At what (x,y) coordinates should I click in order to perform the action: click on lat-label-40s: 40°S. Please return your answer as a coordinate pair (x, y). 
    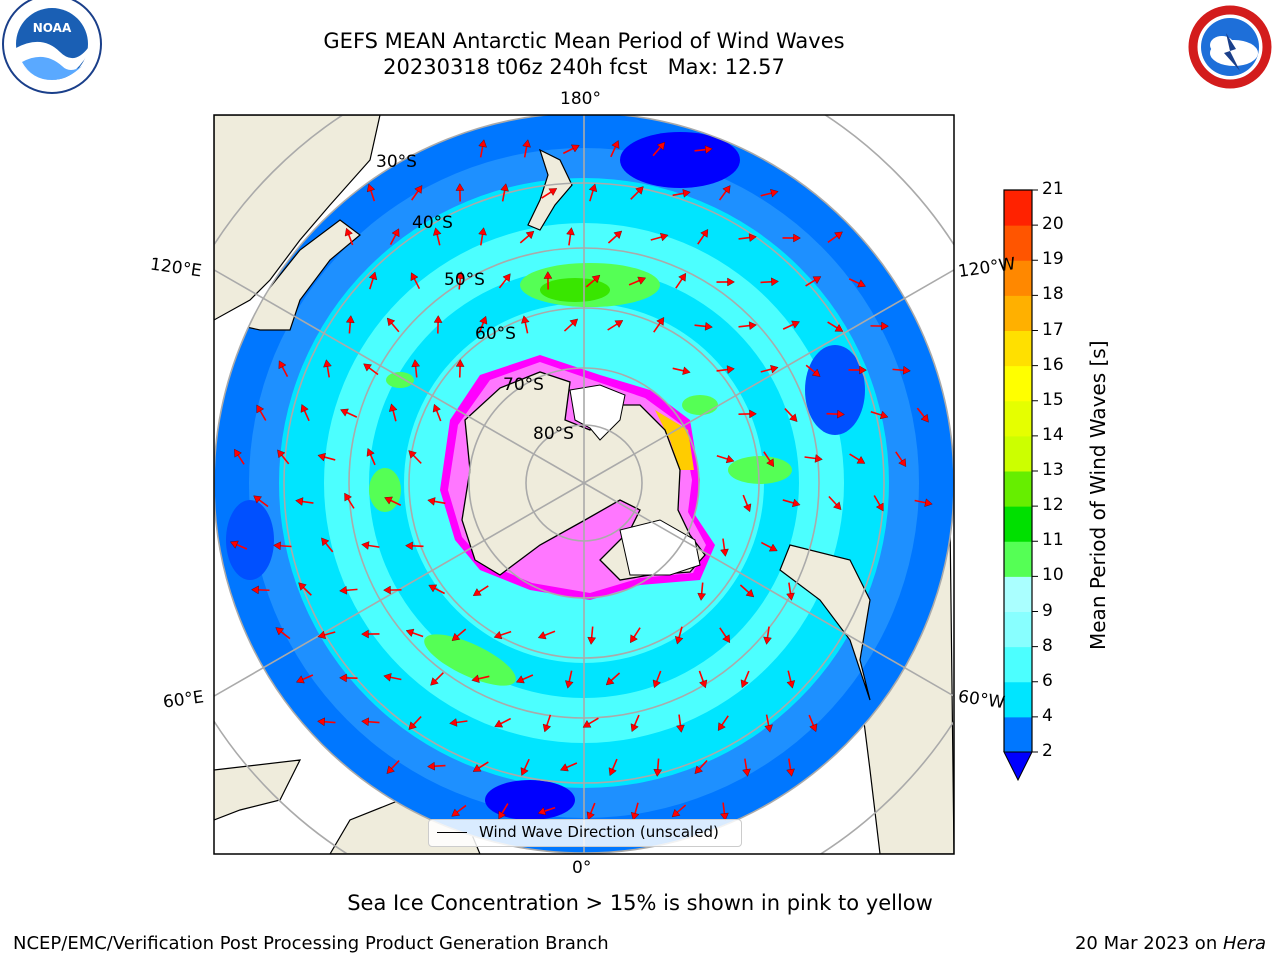
    Looking at the image, I should click on (432, 223).